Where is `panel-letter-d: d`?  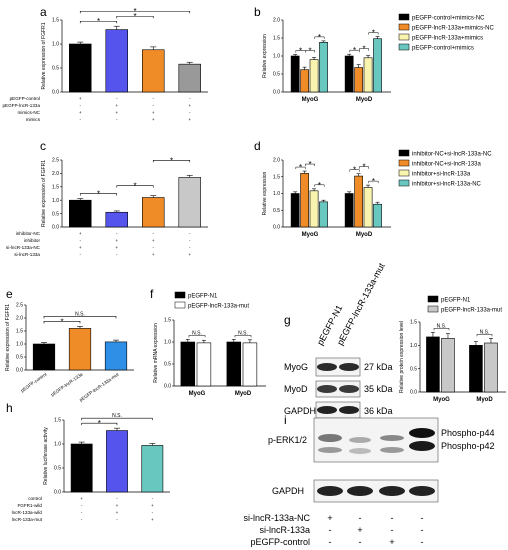 panel-letter-d: d is located at coordinates (257, 146).